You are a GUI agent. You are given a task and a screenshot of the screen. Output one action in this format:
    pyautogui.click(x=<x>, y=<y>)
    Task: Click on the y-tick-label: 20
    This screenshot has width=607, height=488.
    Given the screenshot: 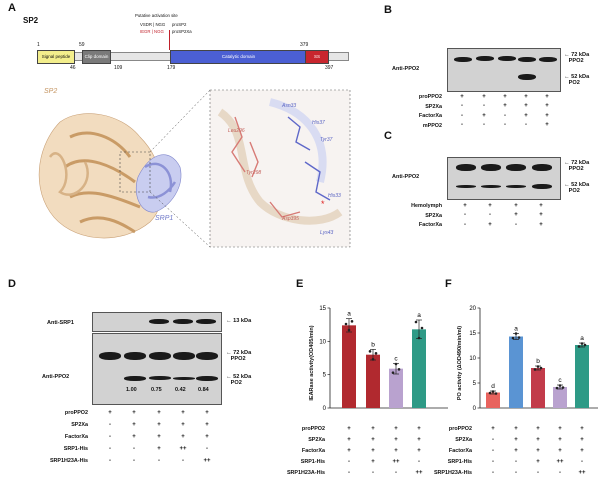 What is the action you would take?
    pyautogui.click(x=472, y=309)
    